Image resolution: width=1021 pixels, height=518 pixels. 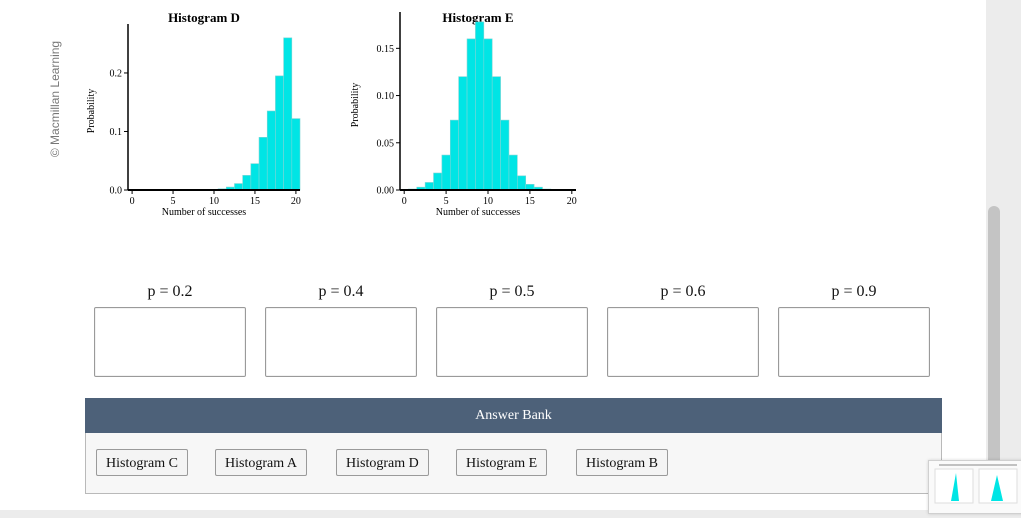 What do you see at coordinates (502, 462) in the screenshot?
I see `answer-chip-histogram-e: Histogram E` at bounding box center [502, 462].